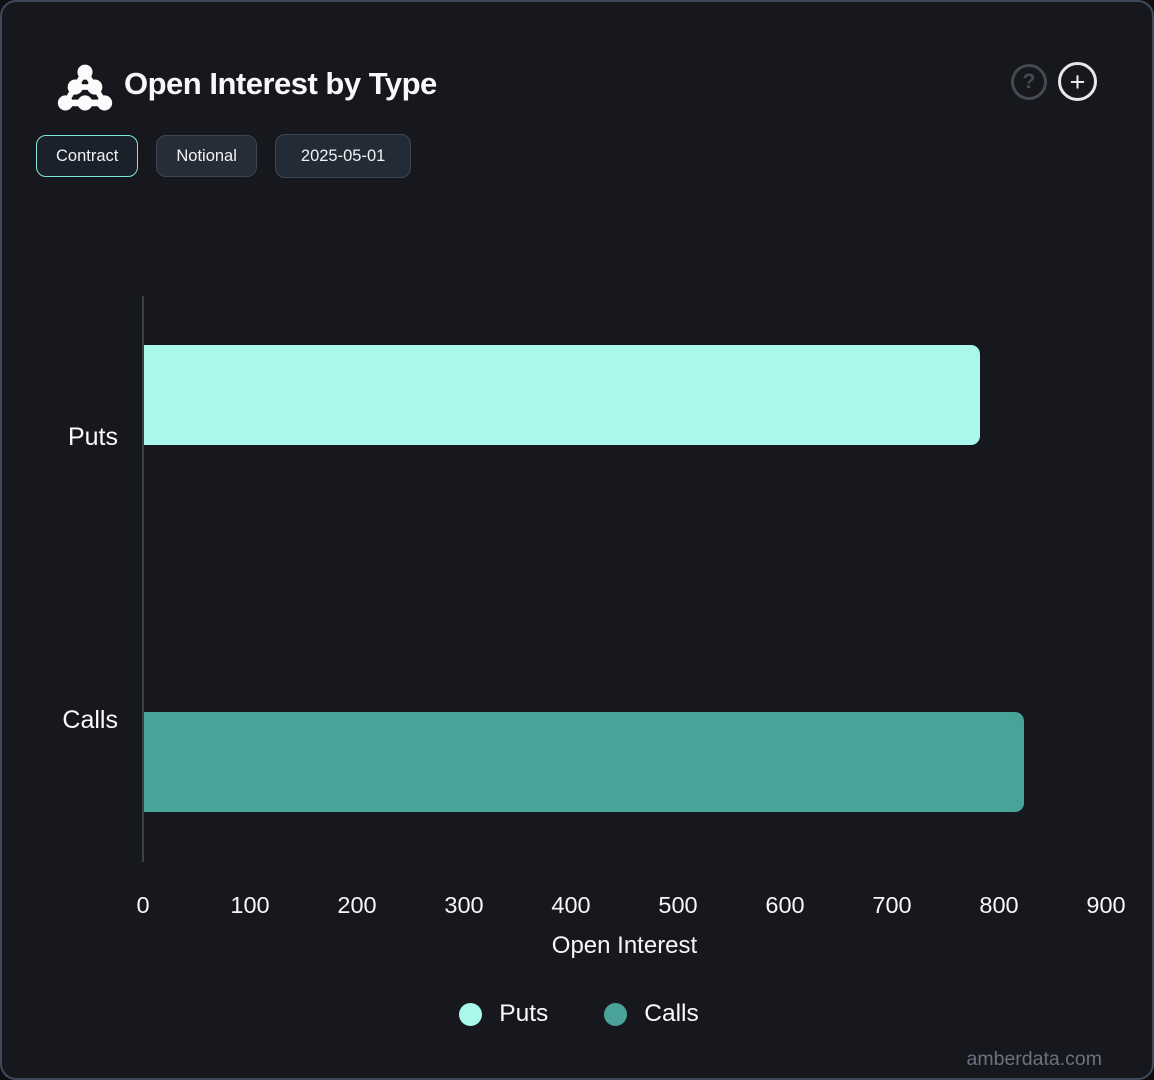 The width and height of the screenshot is (1154, 1080). I want to click on help-icon: ?, so click(1029, 82).